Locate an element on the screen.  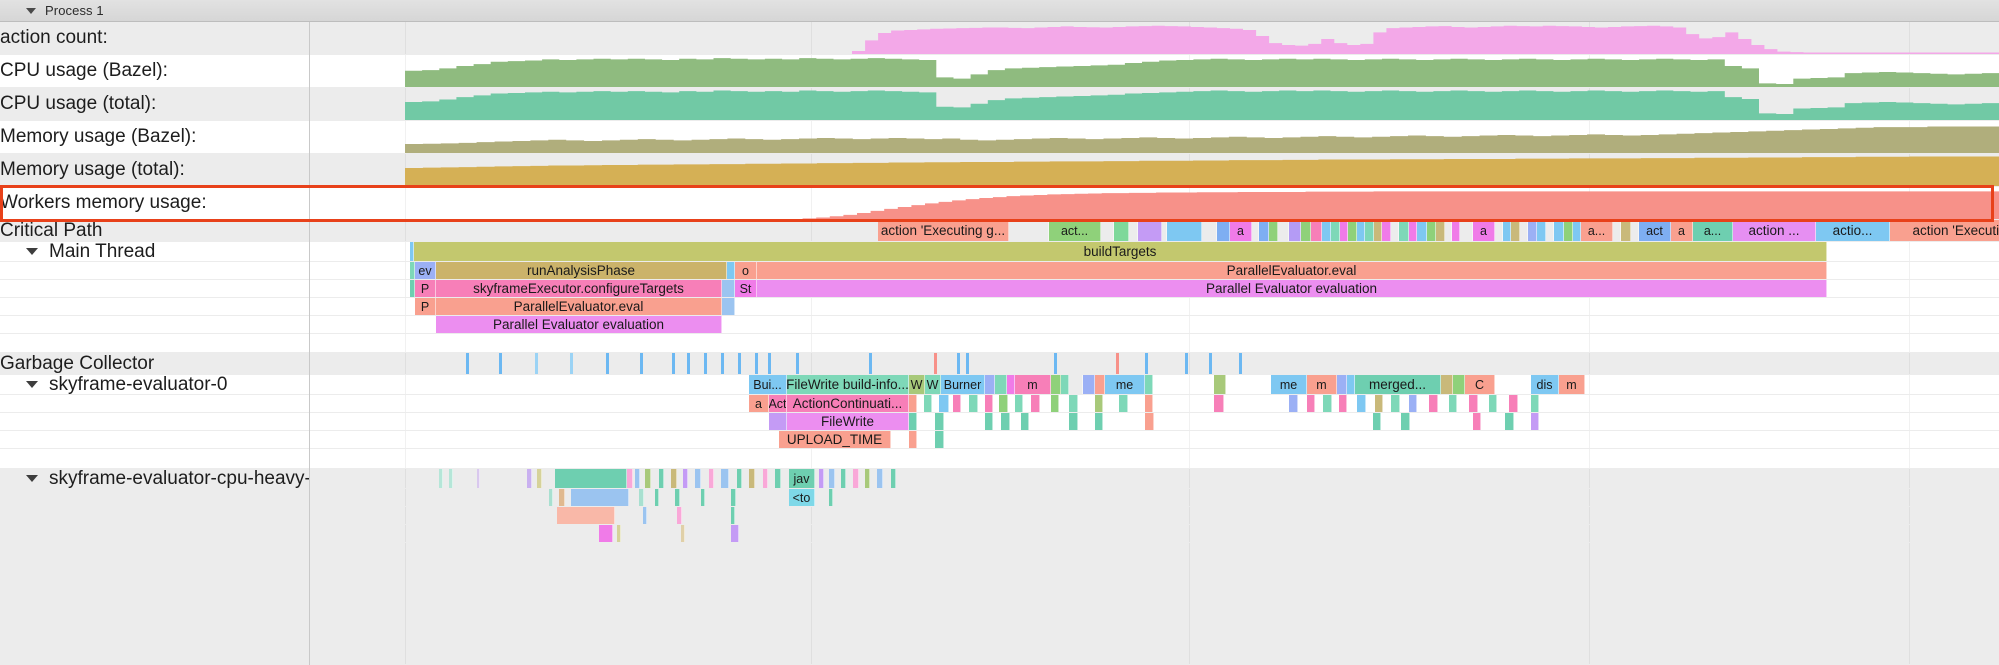
timeline-block: ev is located at coordinates (425, 270).